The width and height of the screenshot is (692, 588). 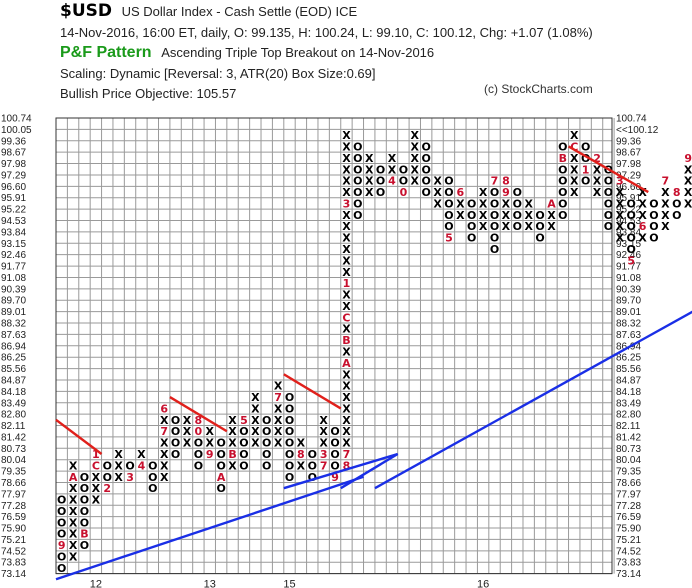 I want to click on y-tick-label-left: 80.73, so click(x=13, y=449).